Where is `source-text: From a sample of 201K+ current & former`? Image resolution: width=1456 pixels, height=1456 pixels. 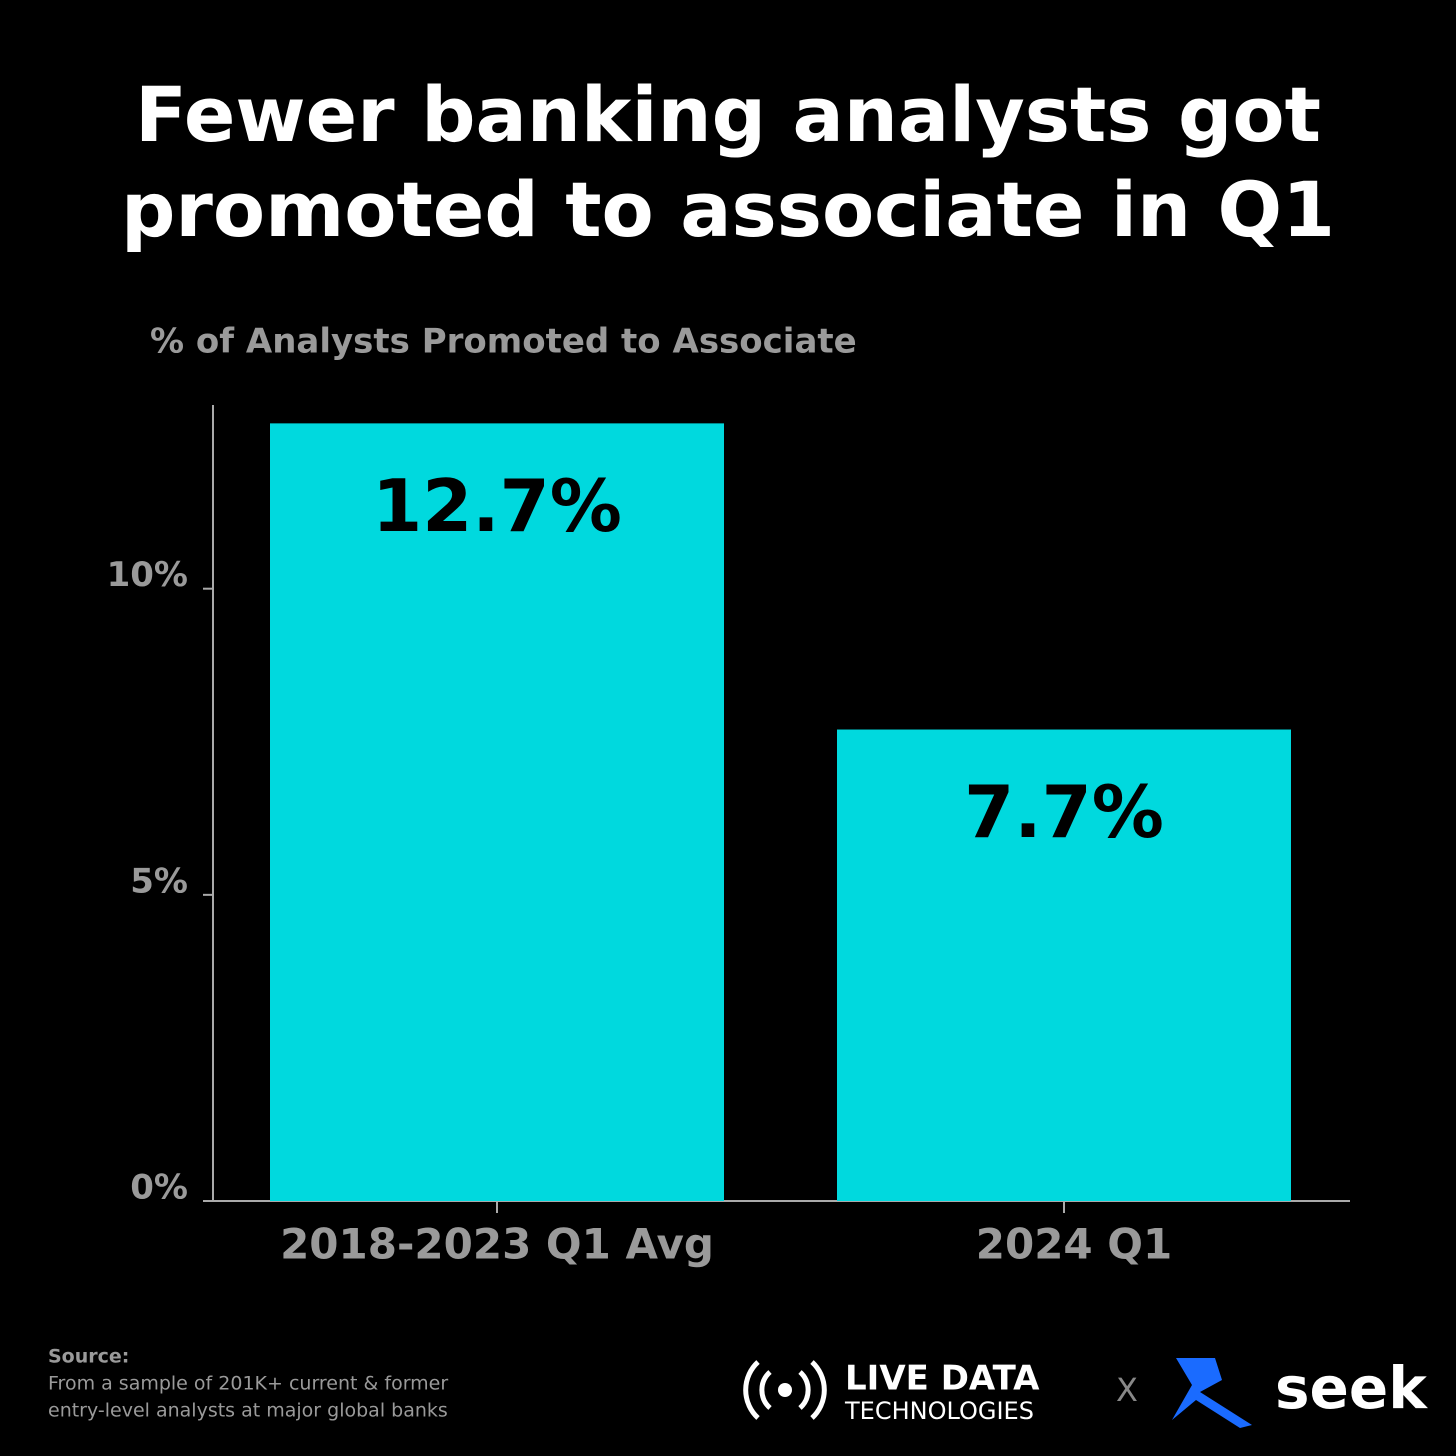
source-text: From a sample of 201K+ current & former is located at coordinates (248, 1384).